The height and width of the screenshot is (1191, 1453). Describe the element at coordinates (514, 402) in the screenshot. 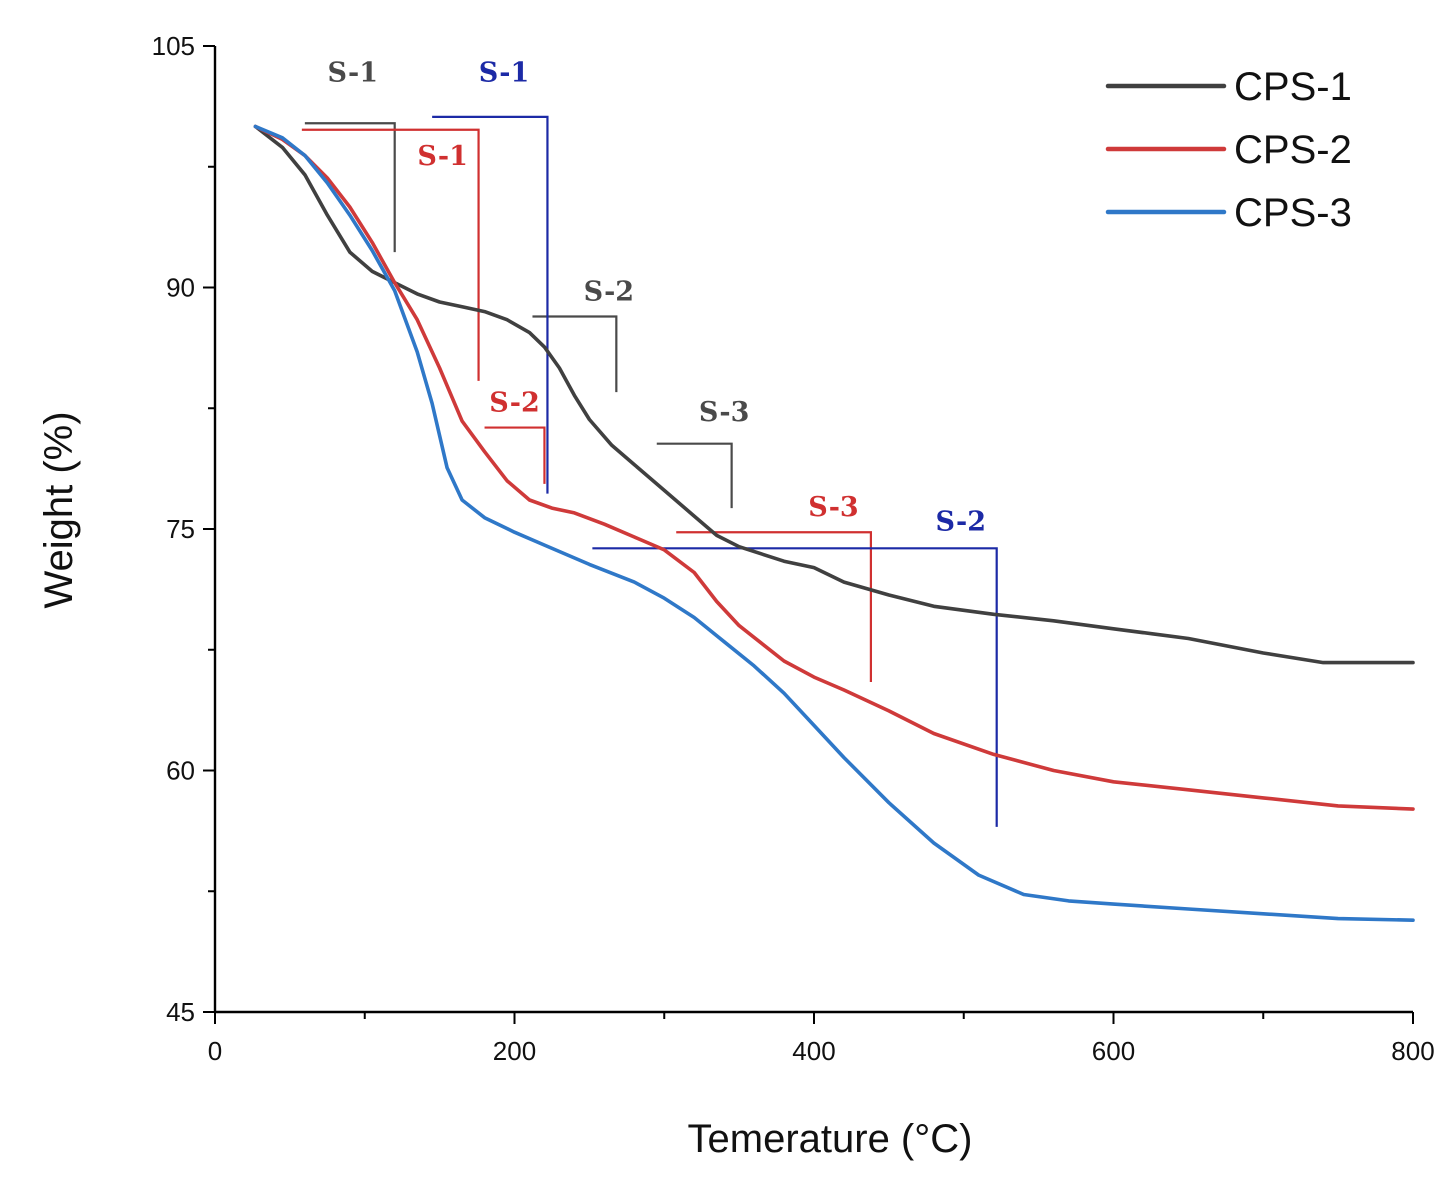

I see `stage-label-cps-2-s-2: S-2` at that location.